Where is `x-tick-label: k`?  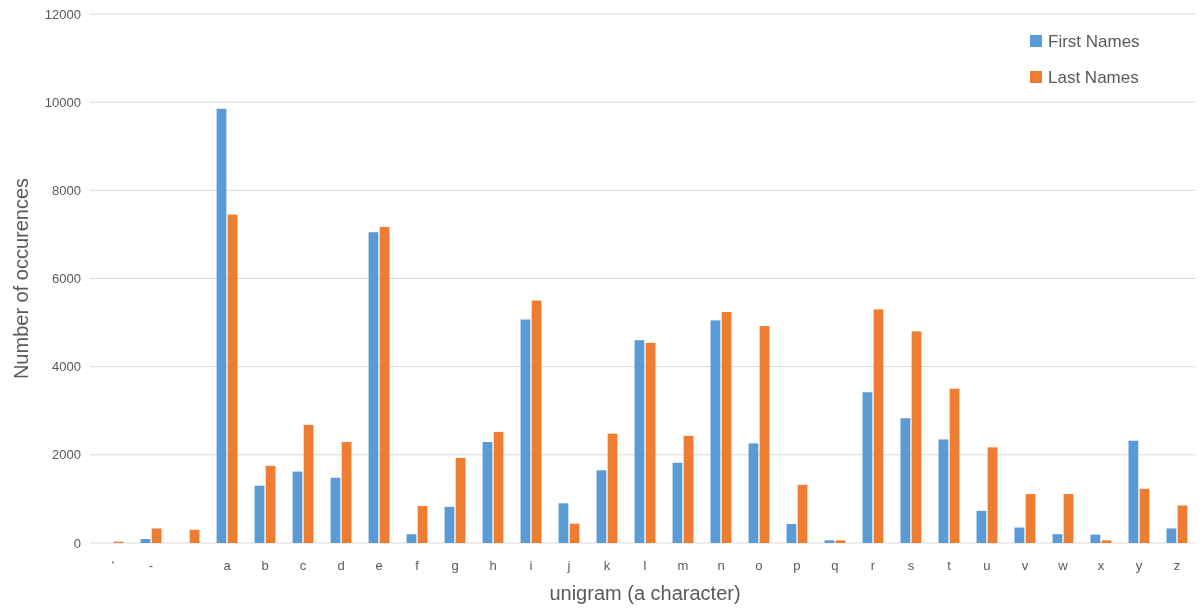 x-tick-label: k is located at coordinates (607, 565).